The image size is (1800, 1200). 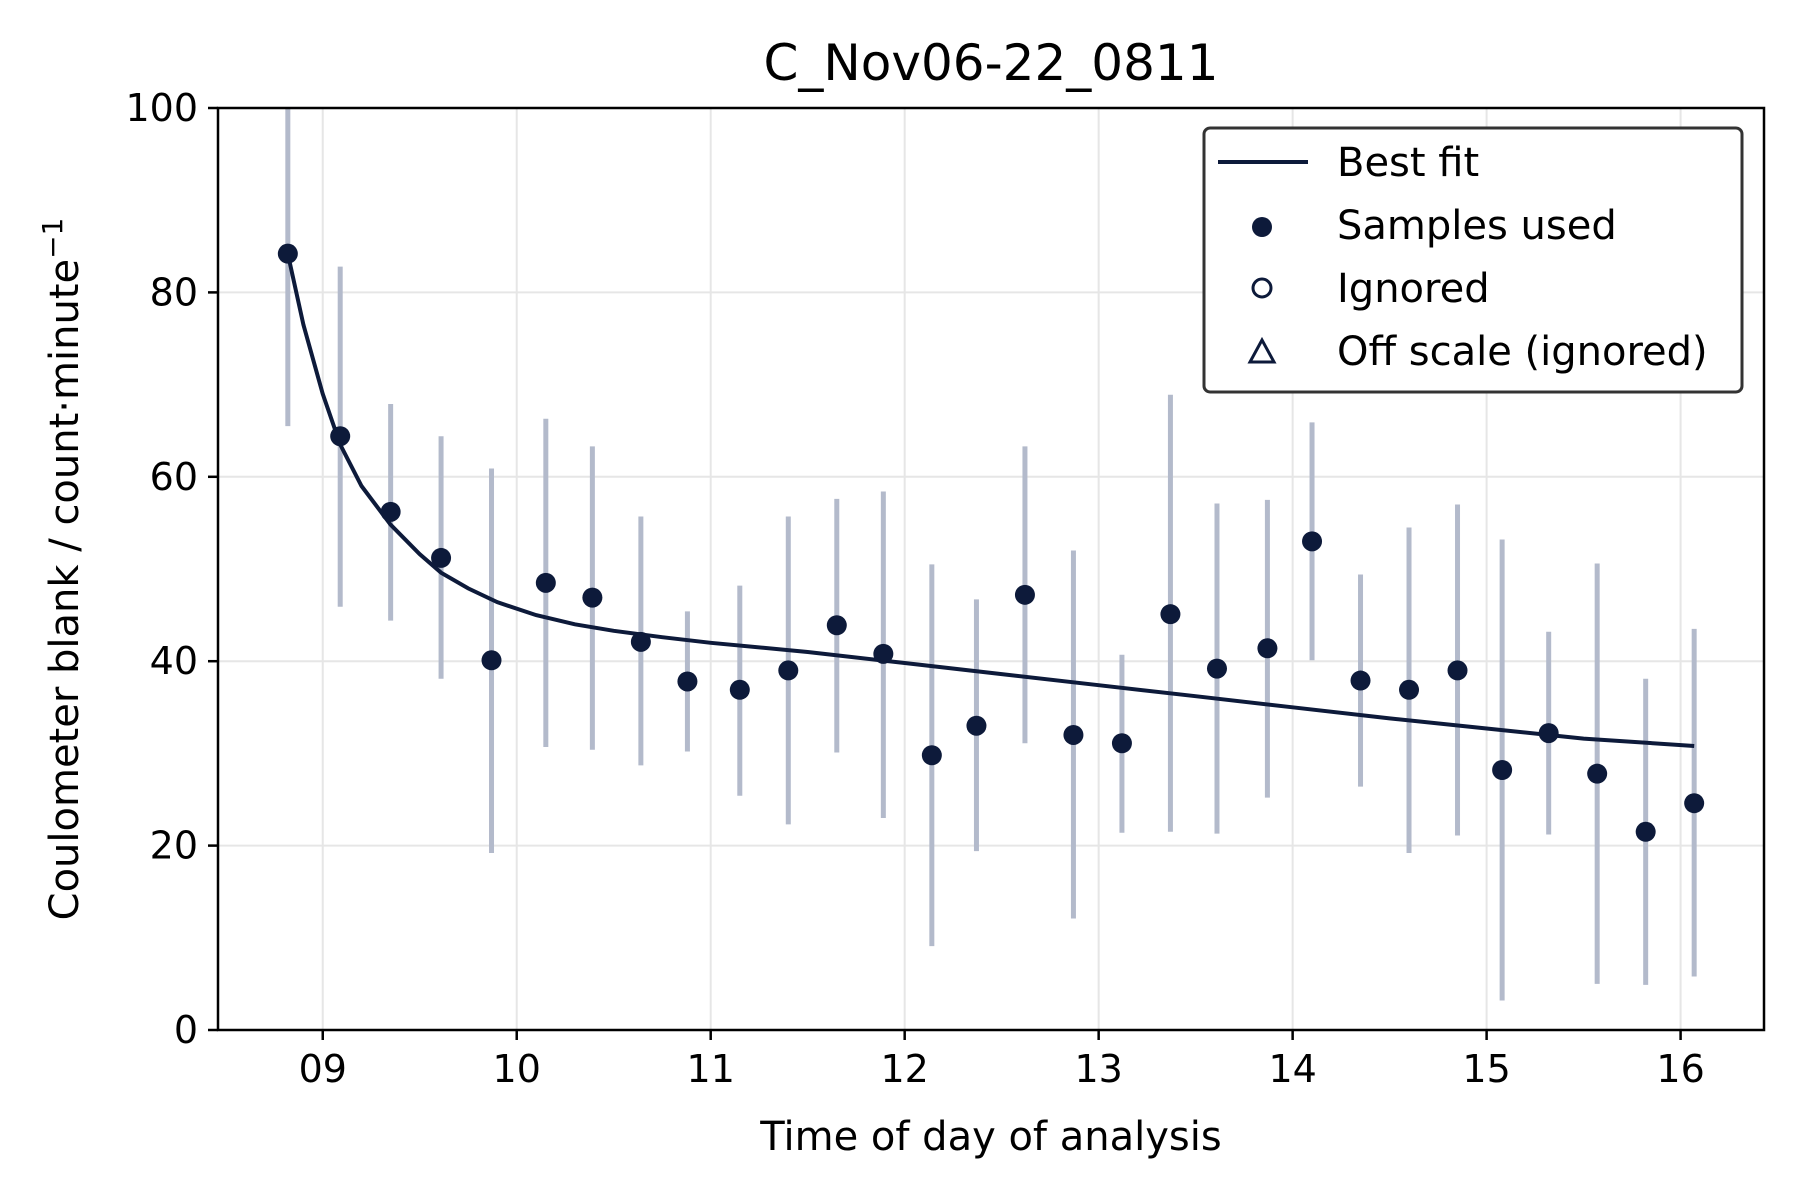 What do you see at coordinates (174, 292) in the screenshot?
I see `y-tick-label: 80` at bounding box center [174, 292].